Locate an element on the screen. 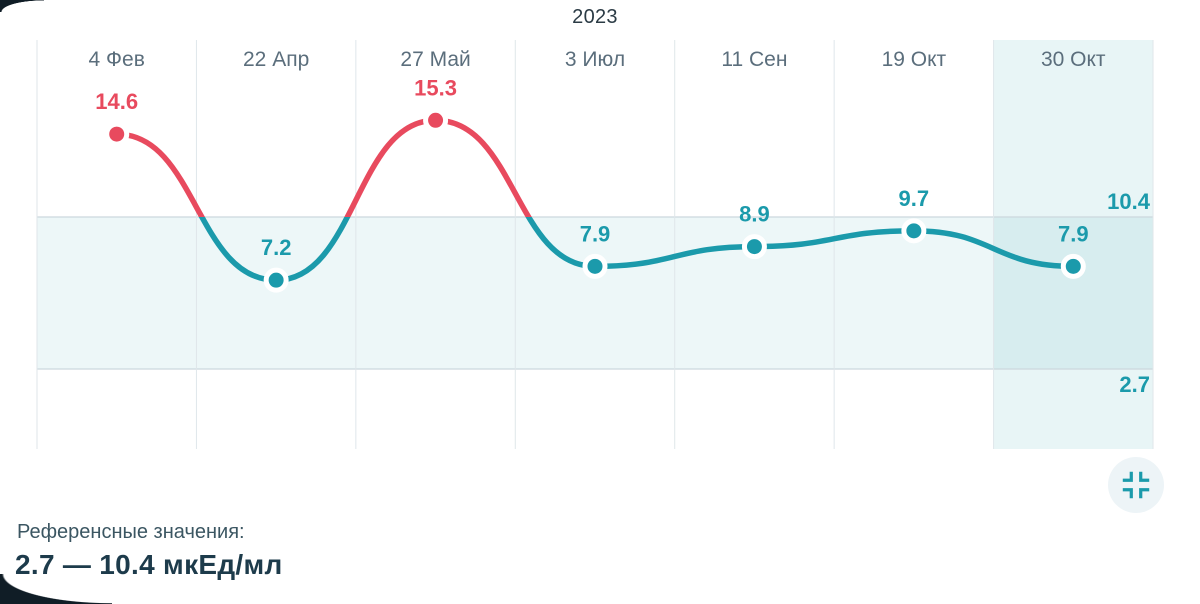  date-label: 11 Сен is located at coordinates (754, 59).